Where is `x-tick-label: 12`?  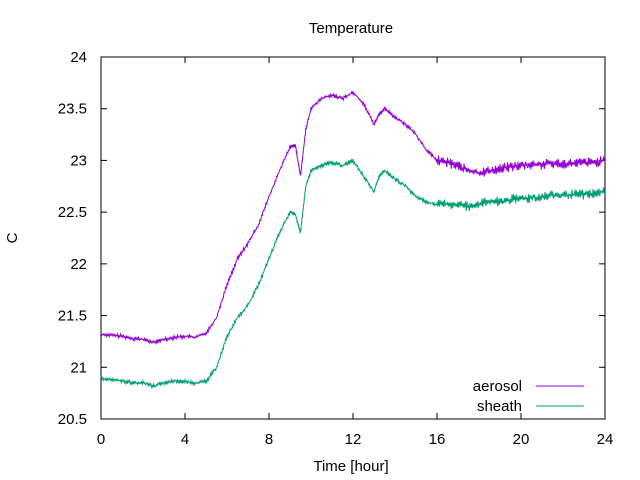 x-tick-label: 12 is located at coordinates (353, 439).